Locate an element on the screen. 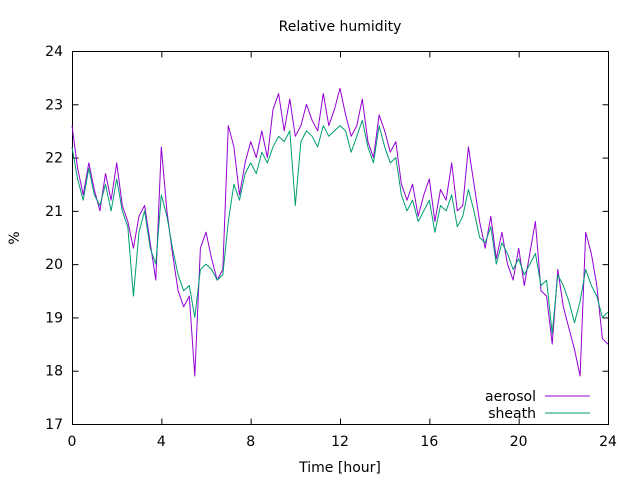 The width and height of the screenshot is (640, 480). x-tick-label: 16 is located at coordinates (429, 442).